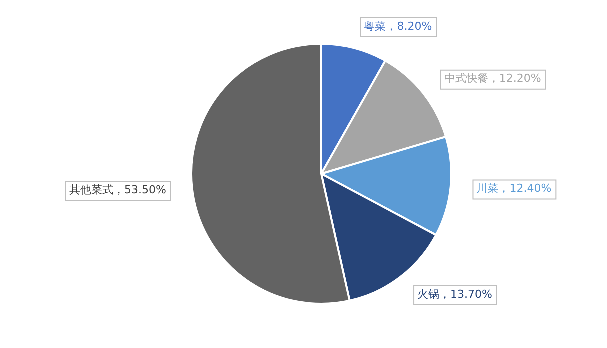  I want to click on slice-label: 中式快餐，12.20%, so click(493, 79).